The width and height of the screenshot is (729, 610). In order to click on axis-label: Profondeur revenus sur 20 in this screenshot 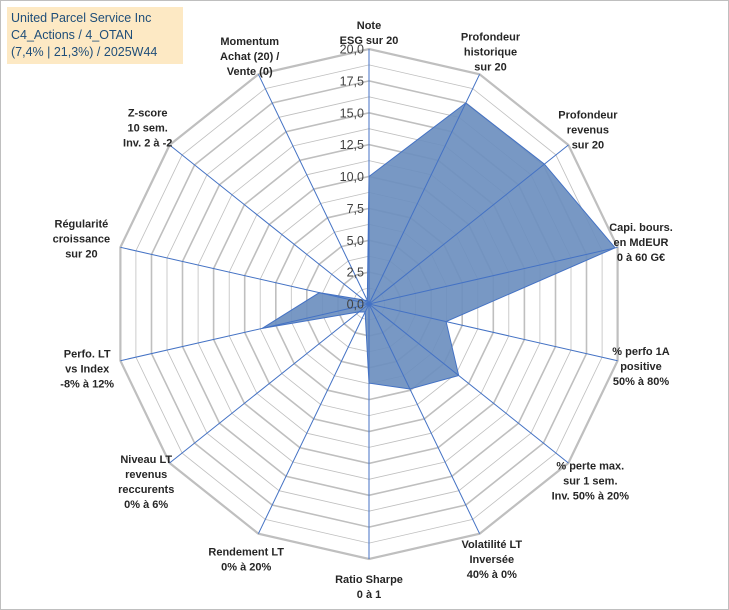, I will do `click(588, 130)`.